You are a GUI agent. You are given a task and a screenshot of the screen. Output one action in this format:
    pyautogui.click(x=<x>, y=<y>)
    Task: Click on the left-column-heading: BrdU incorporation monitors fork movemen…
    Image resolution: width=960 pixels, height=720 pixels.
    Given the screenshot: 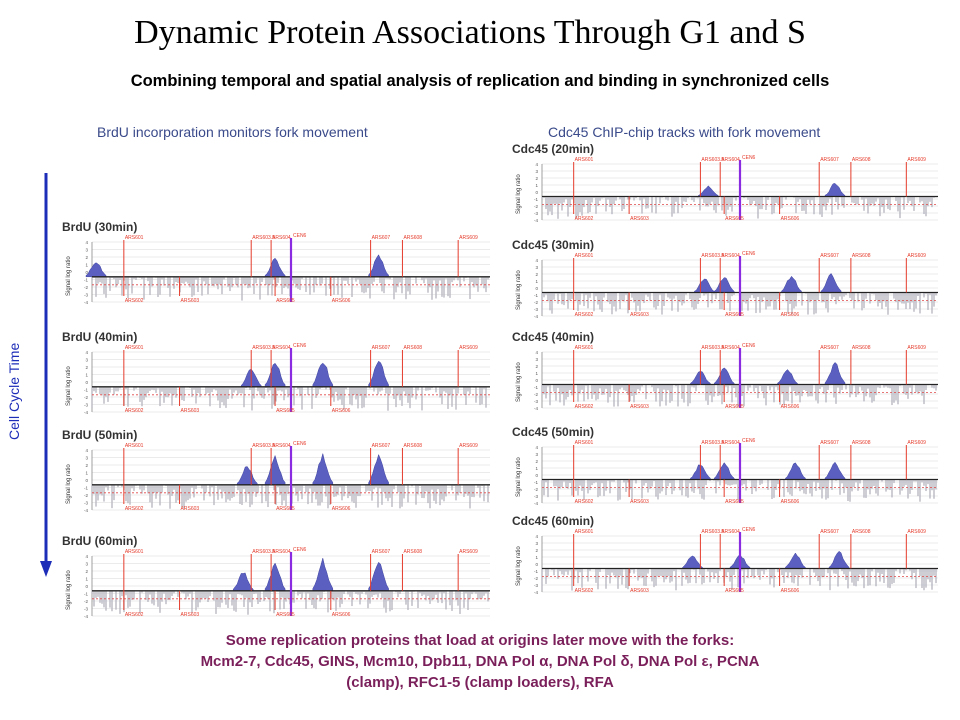 What is the action you would take?
    pyautogui.click(x=232, y=132)
    